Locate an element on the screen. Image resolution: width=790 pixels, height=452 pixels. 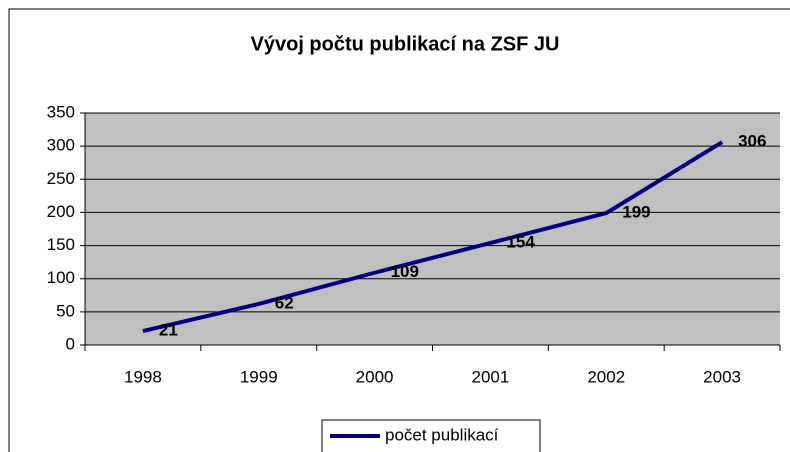
x-tick-label: 2003 is located at coordinates (722, 376).